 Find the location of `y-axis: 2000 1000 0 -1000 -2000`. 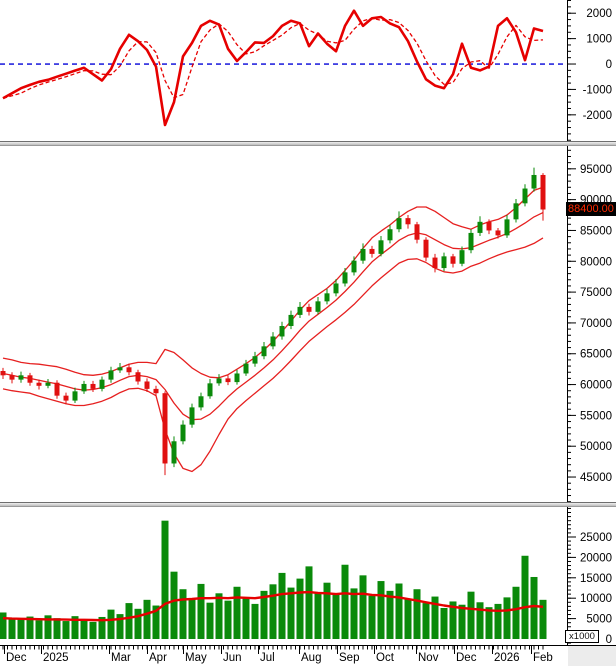

y-axis: 2000 1000 0 -1000 -2000 is located at coordinates (589, 70).